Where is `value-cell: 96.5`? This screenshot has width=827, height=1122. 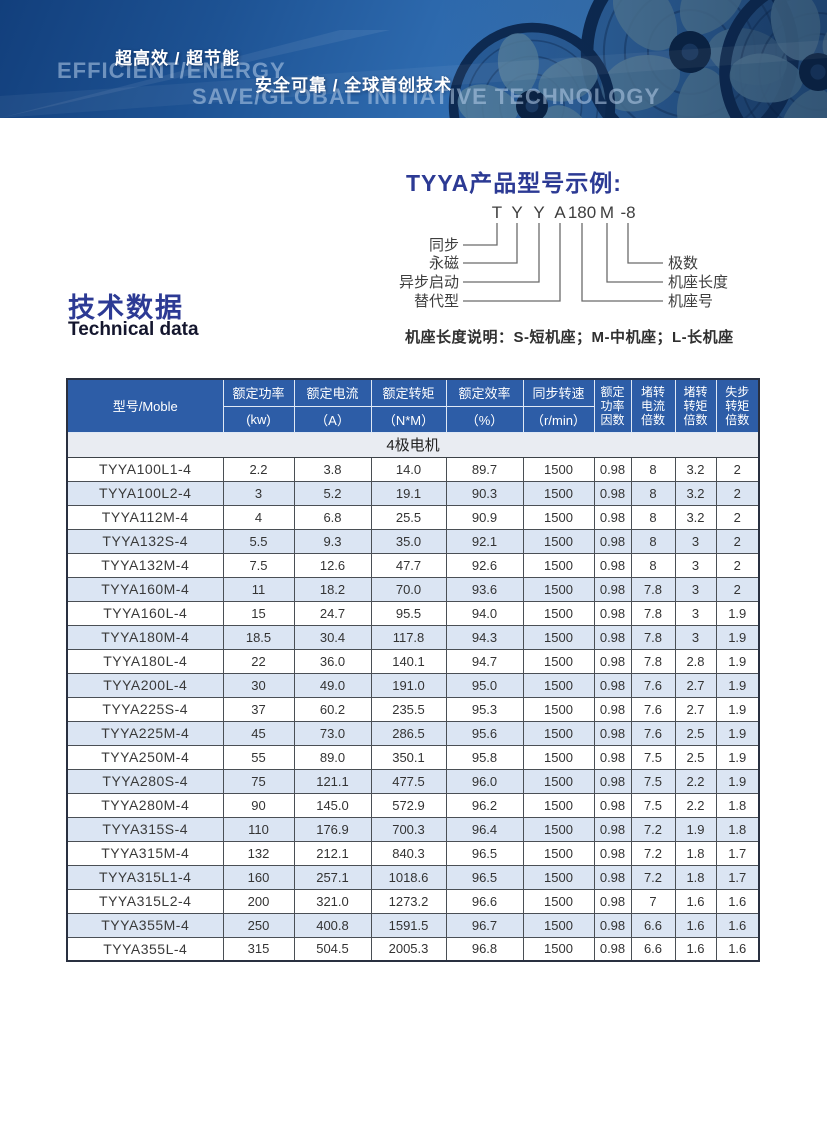
value-cell: 96.5 is located at coordinates (484, 877).